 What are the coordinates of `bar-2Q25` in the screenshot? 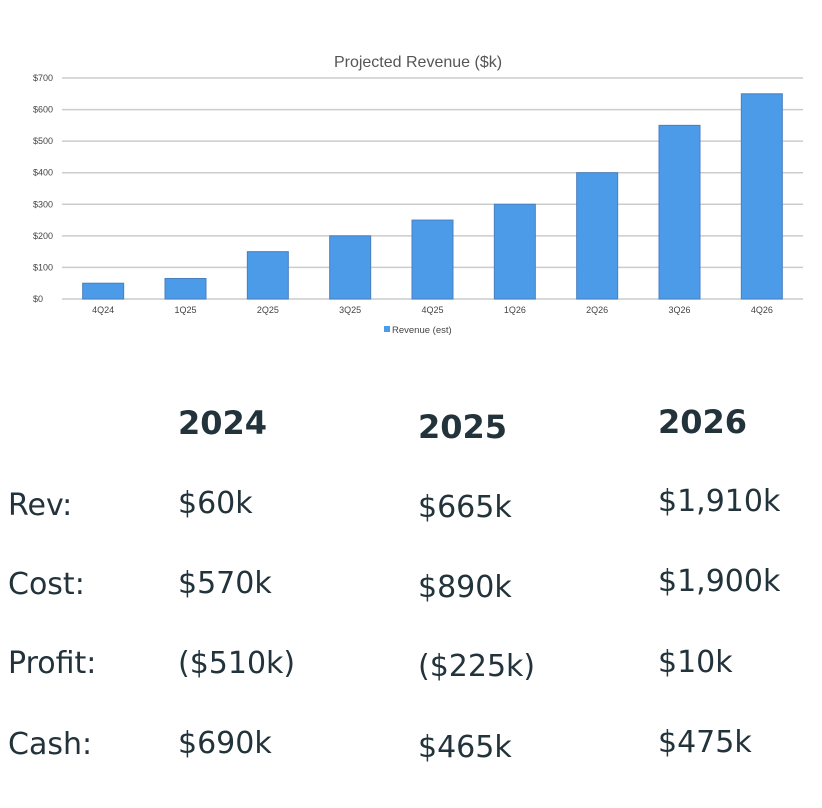 It's located at (267, 275).